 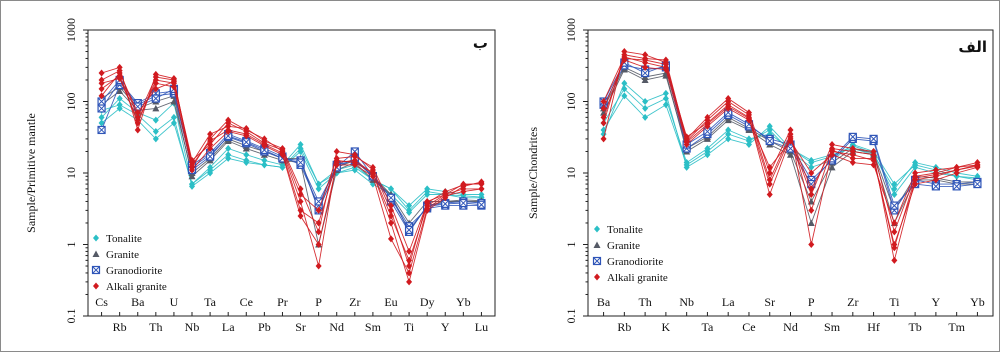 I want to click on x-category-label: Pr, so click(x=282, y=302).